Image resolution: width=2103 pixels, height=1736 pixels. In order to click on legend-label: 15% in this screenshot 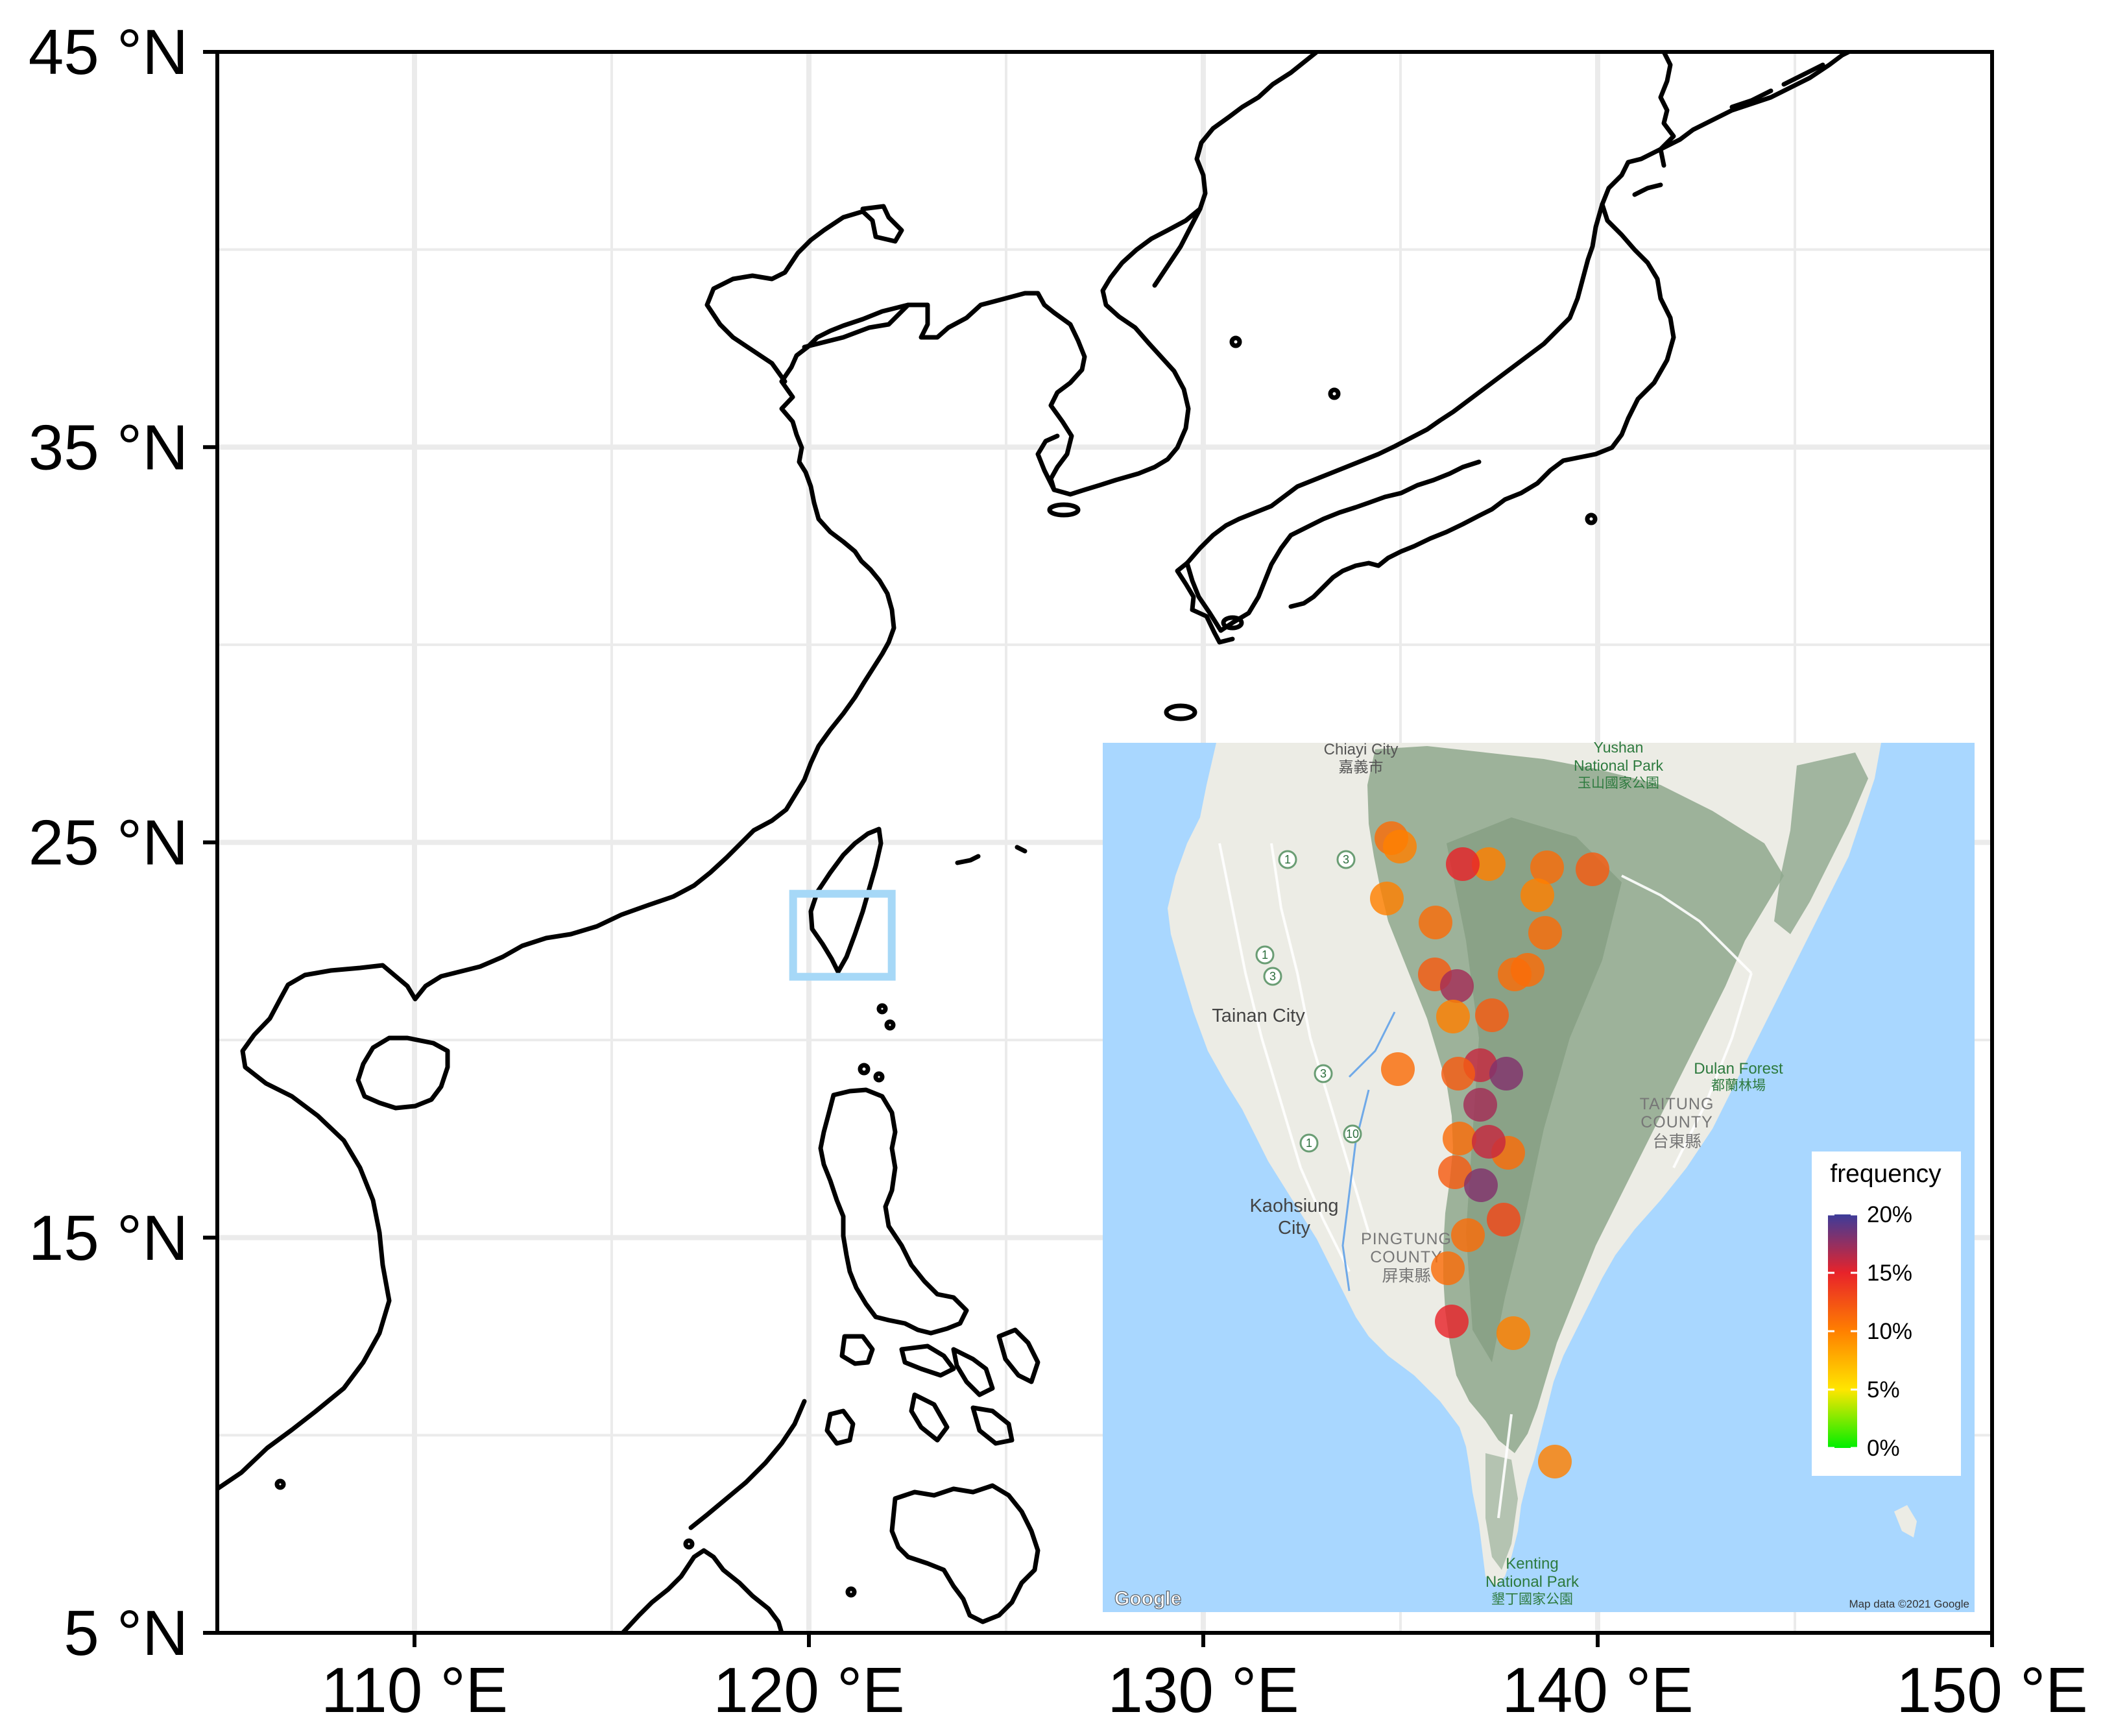, I will do `click(1889, 1273)`.